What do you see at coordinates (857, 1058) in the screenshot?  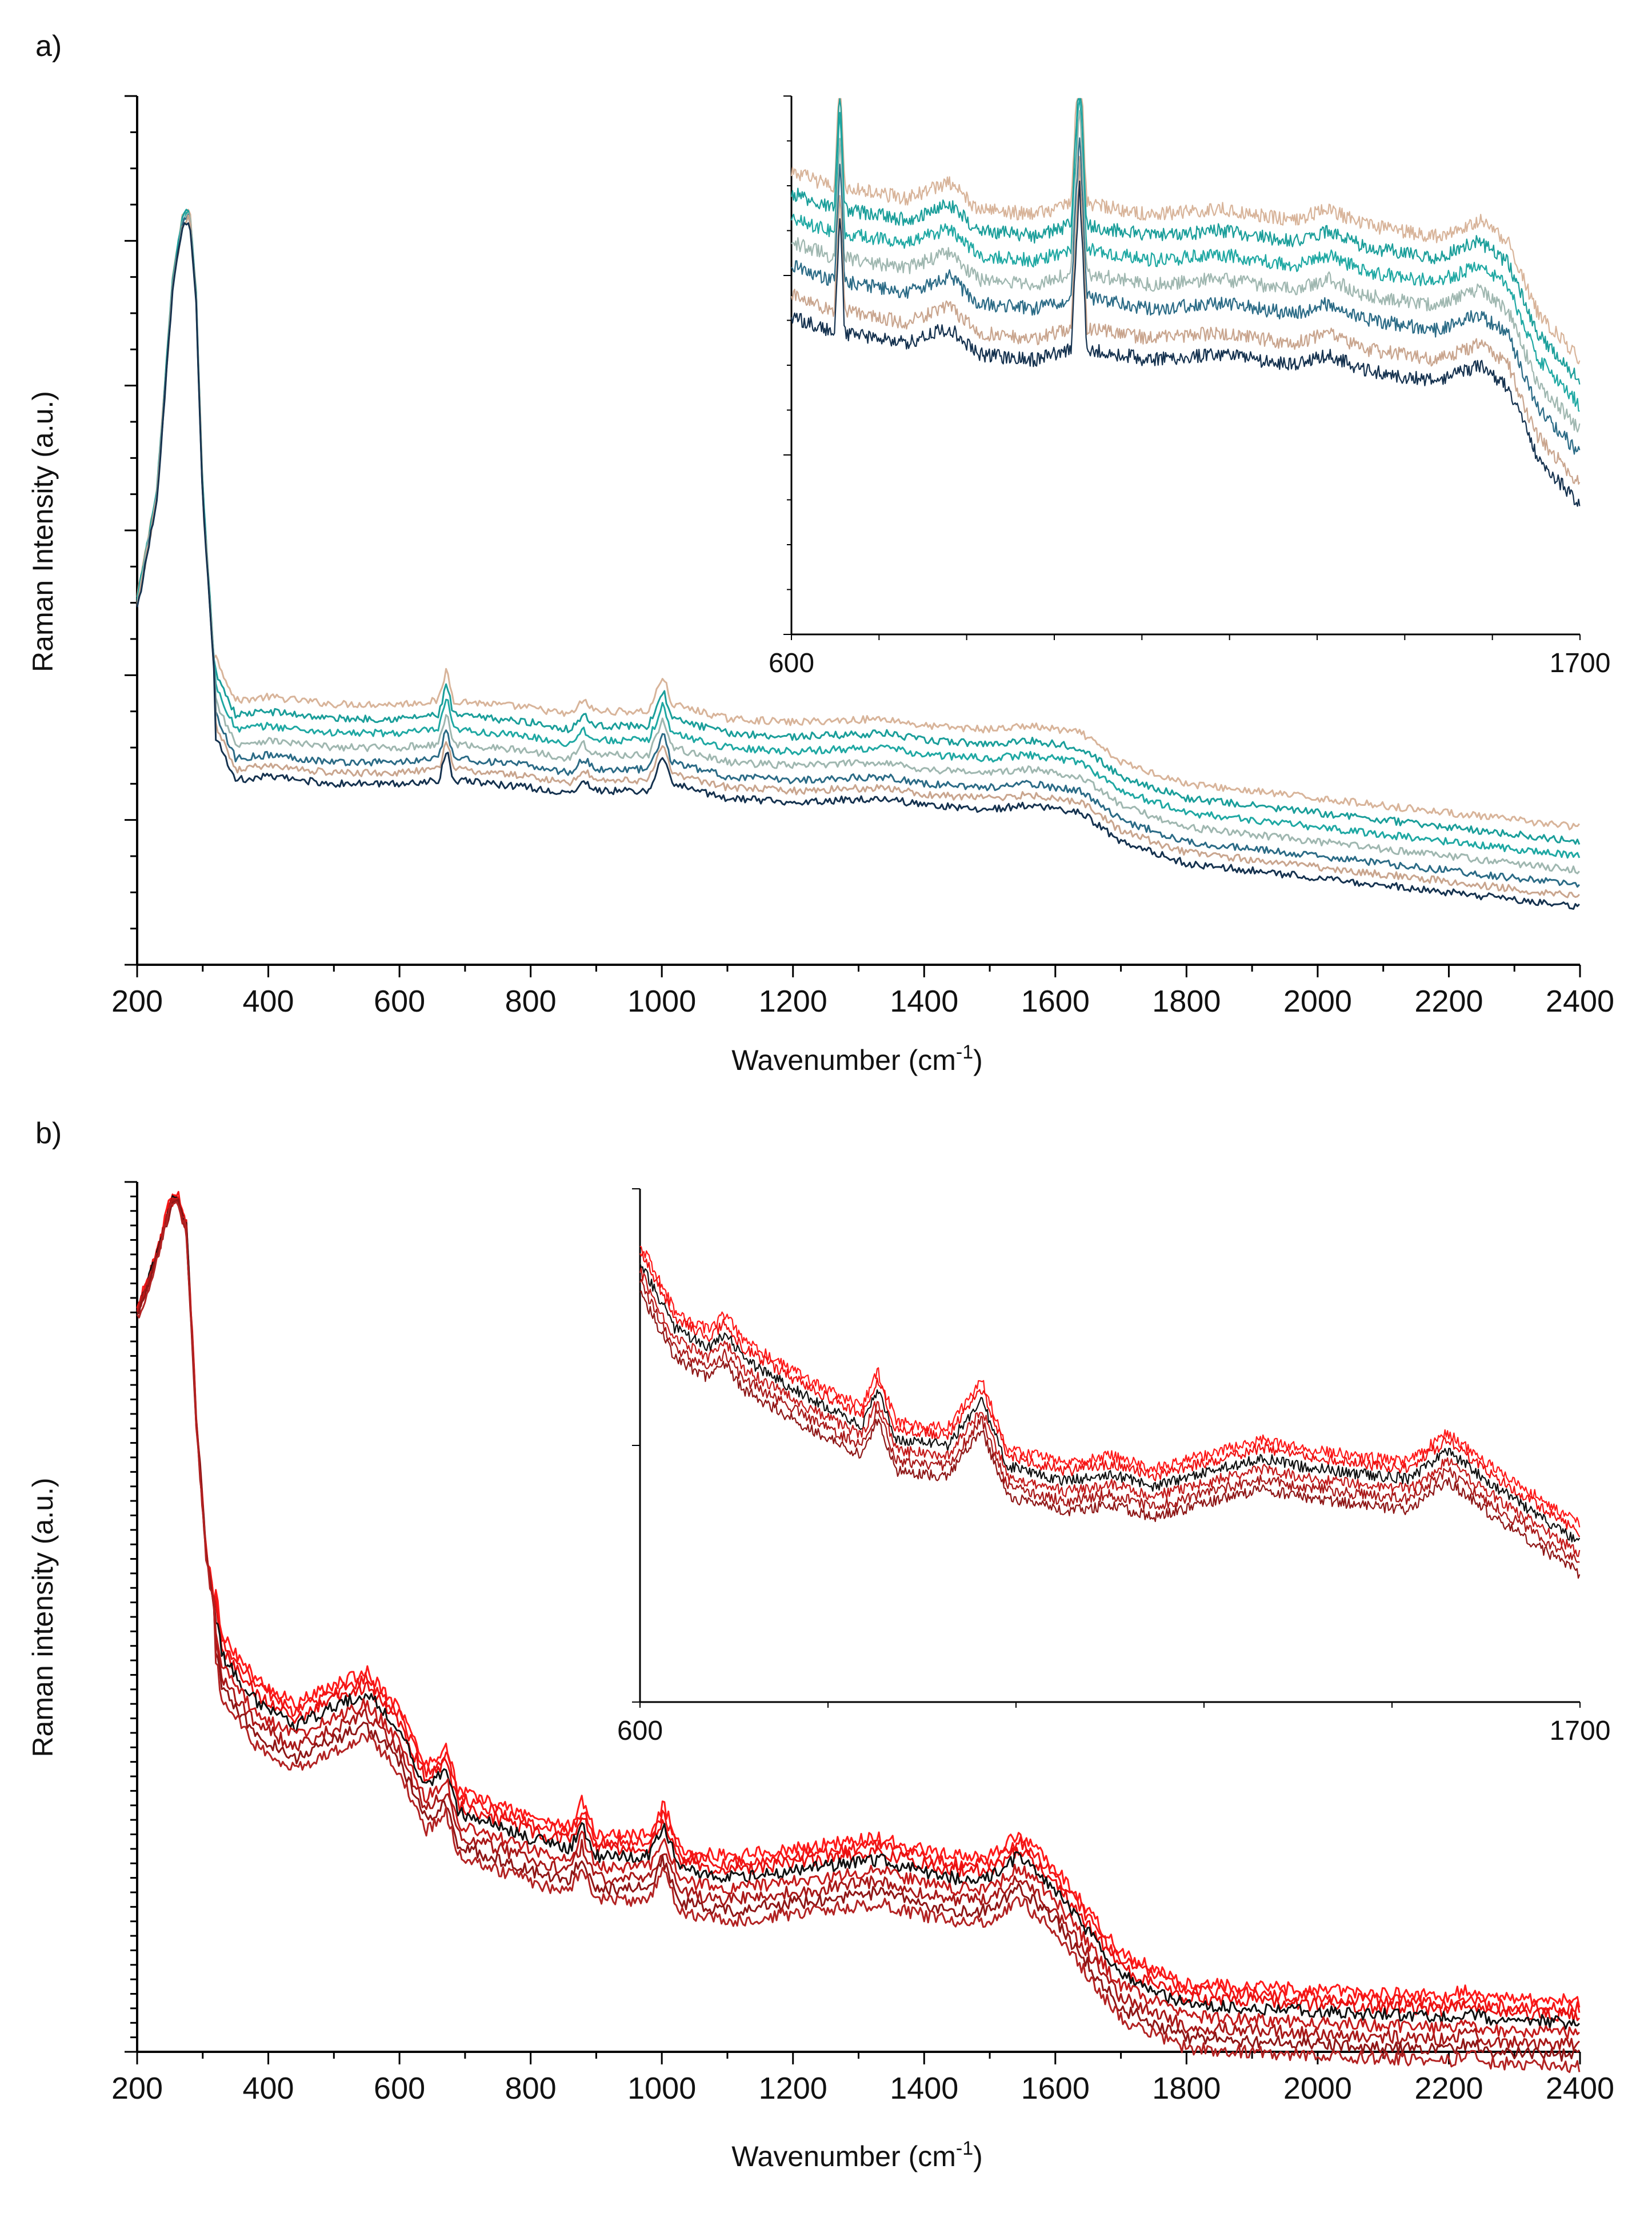 I see `panel-a-x-axis-title: Wavenumber (cm-1)` at bounding box center [857, 1058].